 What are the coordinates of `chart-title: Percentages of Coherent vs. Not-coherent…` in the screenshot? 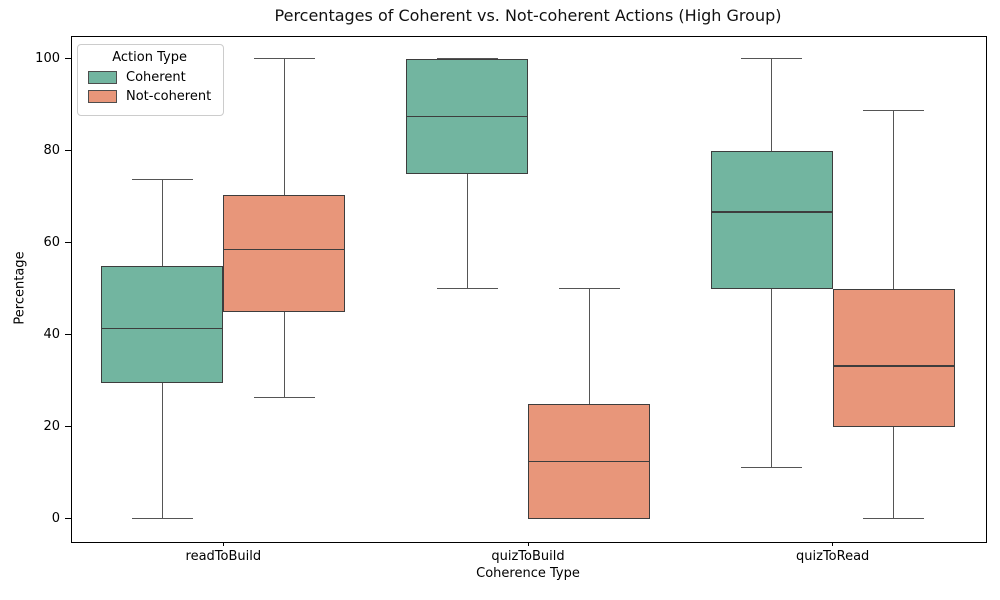 It's located at (528, 15).